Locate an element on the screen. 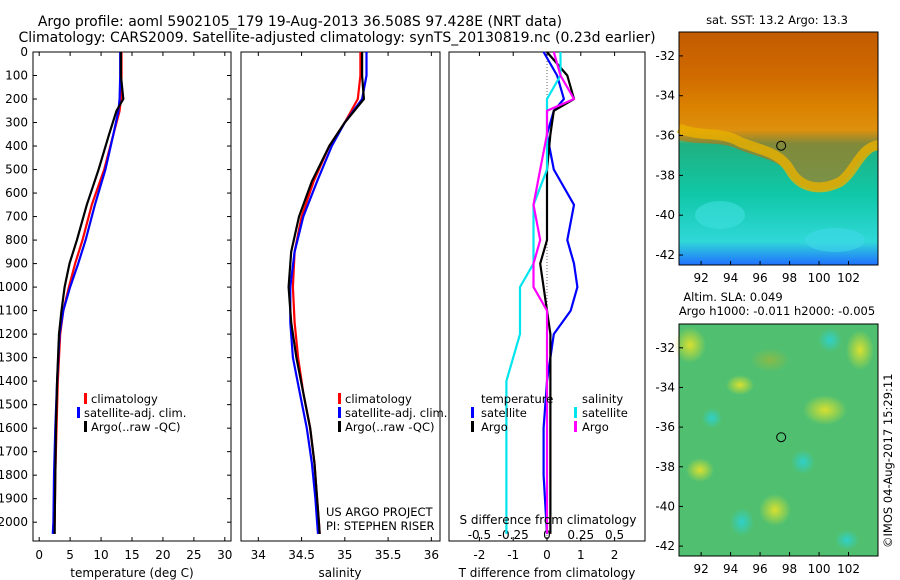 This screenshot has width=900, height=580. x-tick-label: 1 is located at coordinates (581, 555).